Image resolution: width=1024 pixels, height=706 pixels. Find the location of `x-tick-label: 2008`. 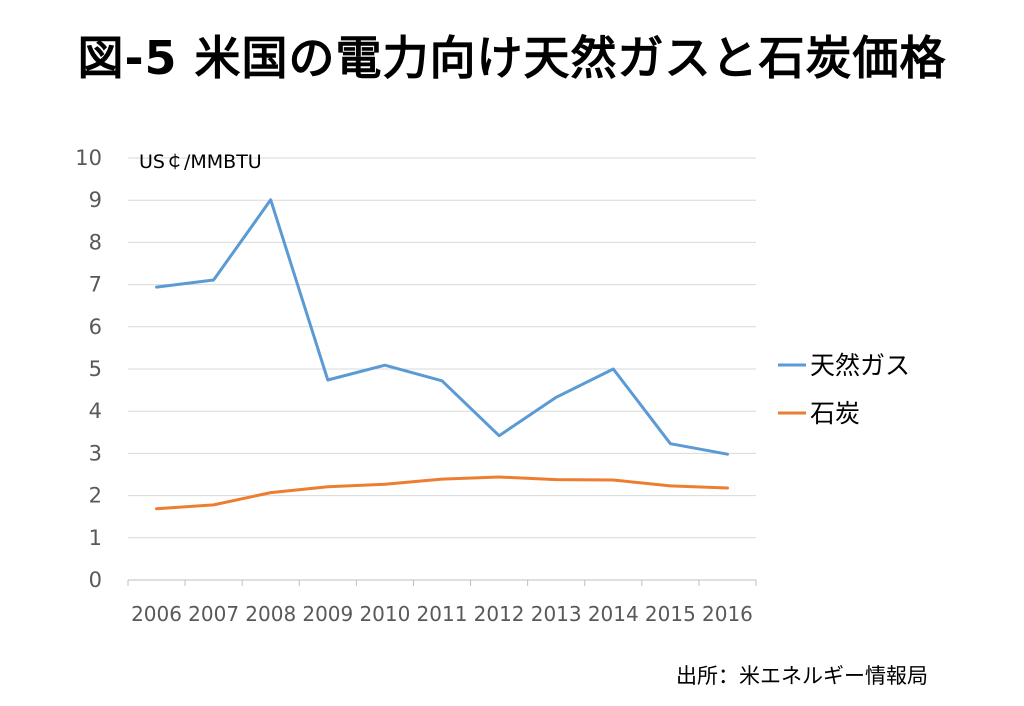

x-tick-label: 2008 is located at coordinates (270, 614).